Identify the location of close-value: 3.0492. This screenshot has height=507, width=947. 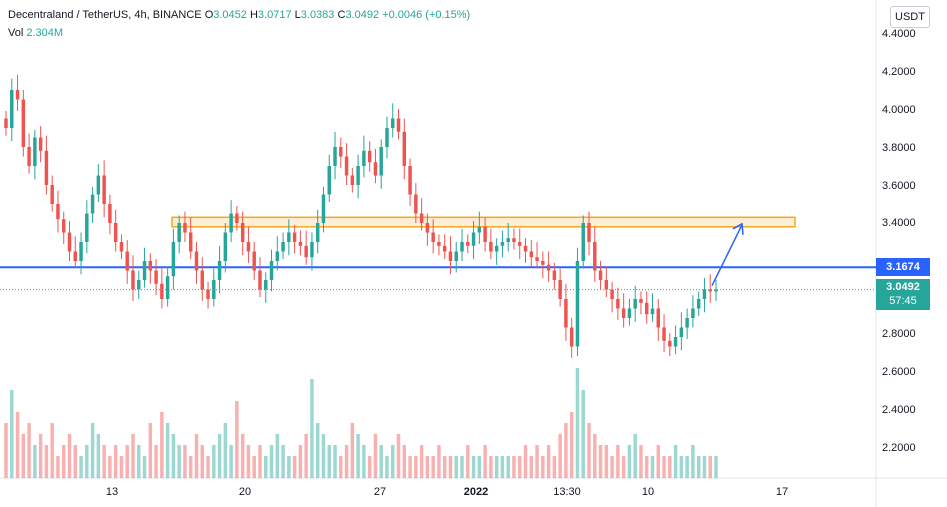
(362, 15).